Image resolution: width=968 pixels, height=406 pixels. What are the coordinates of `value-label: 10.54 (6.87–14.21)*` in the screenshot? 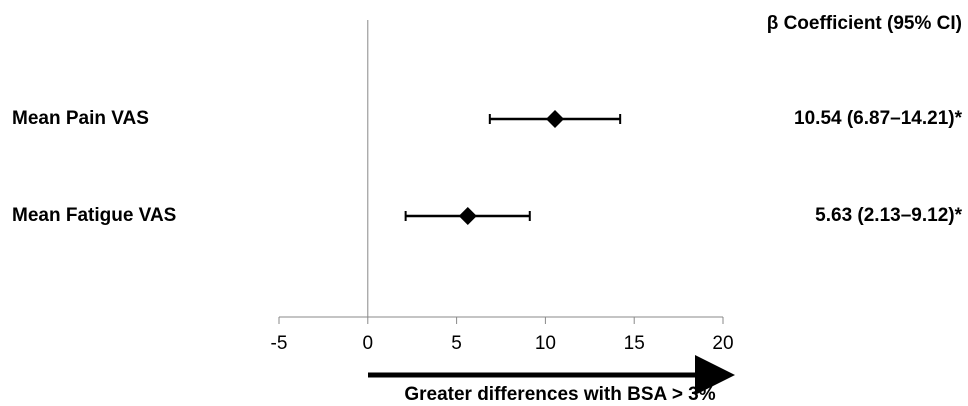 It's located at (878, 118).